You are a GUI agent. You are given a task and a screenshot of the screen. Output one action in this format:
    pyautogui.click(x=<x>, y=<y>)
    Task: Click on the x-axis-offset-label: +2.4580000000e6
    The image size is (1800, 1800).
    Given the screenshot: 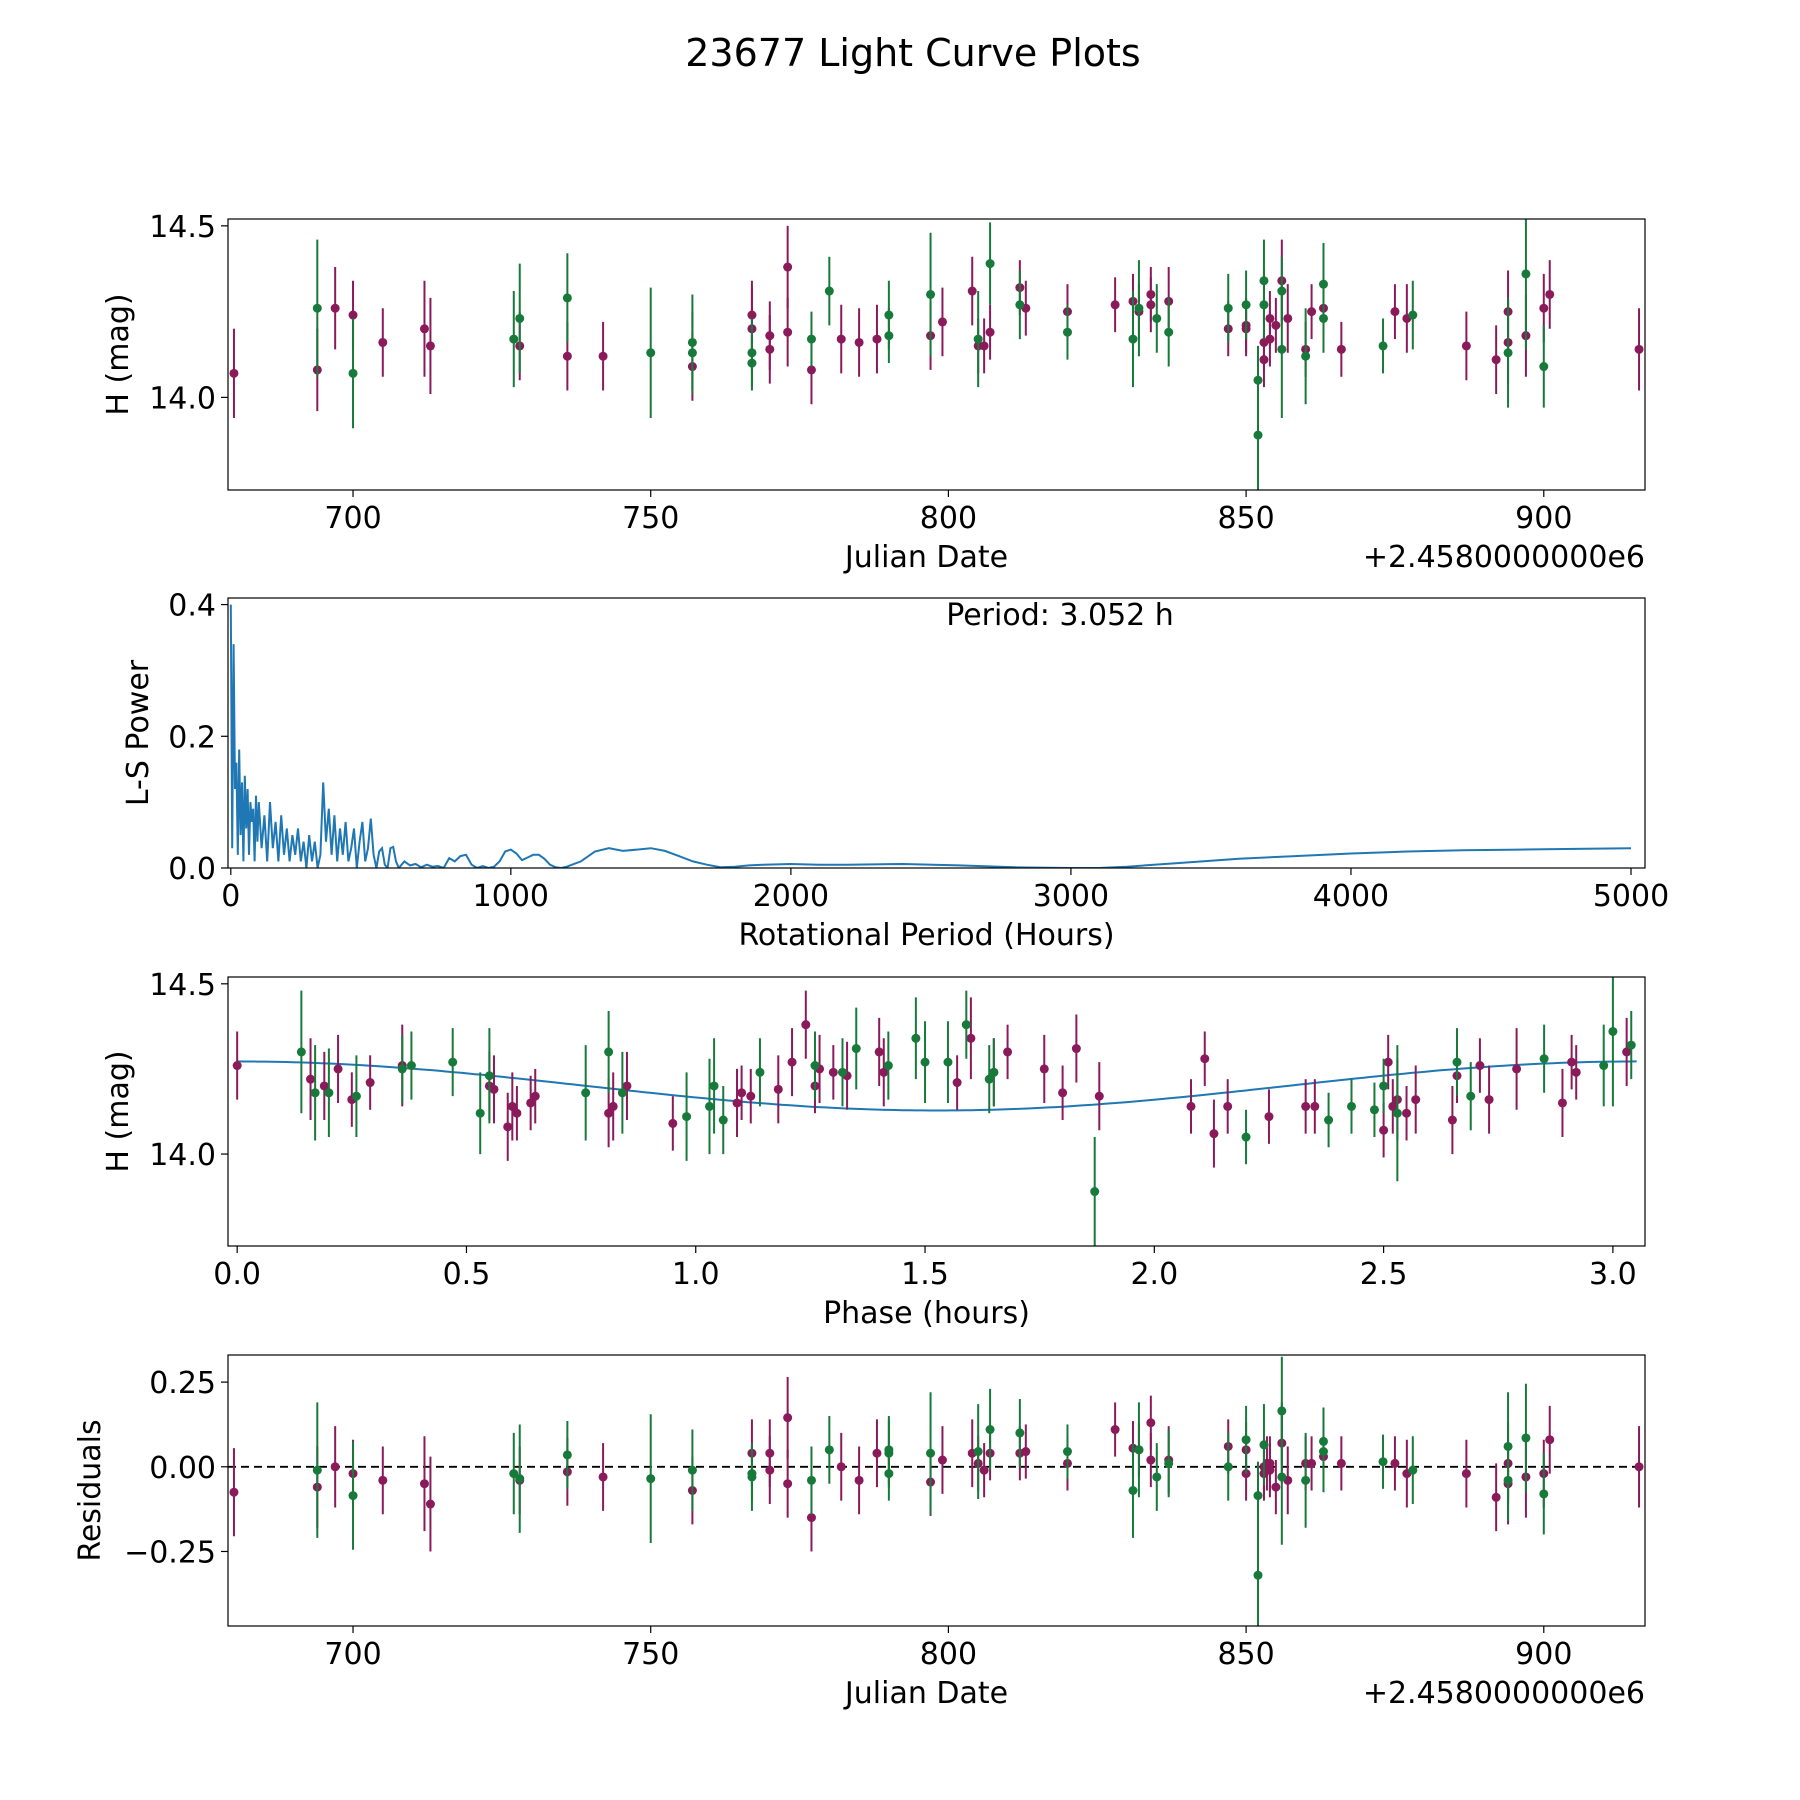 What is the action you would take?
    pyautogui.click(x=1504, y=1693)
    